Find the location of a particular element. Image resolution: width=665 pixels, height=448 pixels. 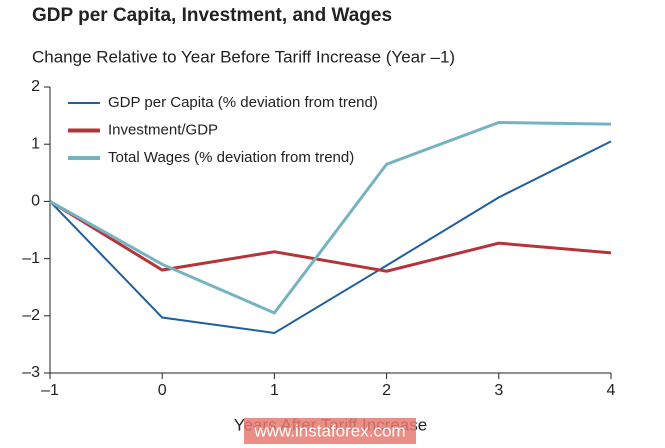

x-tick-label: –1 is located at coordinates (50, 390).